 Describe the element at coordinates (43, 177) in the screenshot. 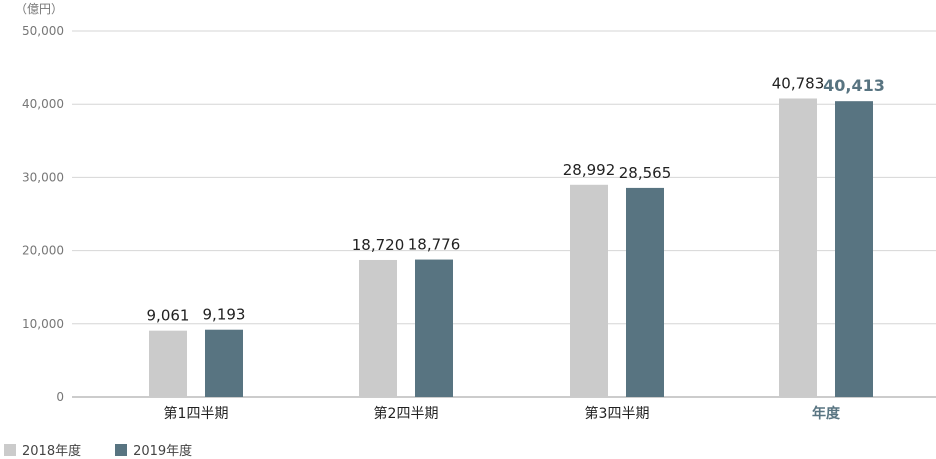

I see `y-tick-label: 30,000` at that location.